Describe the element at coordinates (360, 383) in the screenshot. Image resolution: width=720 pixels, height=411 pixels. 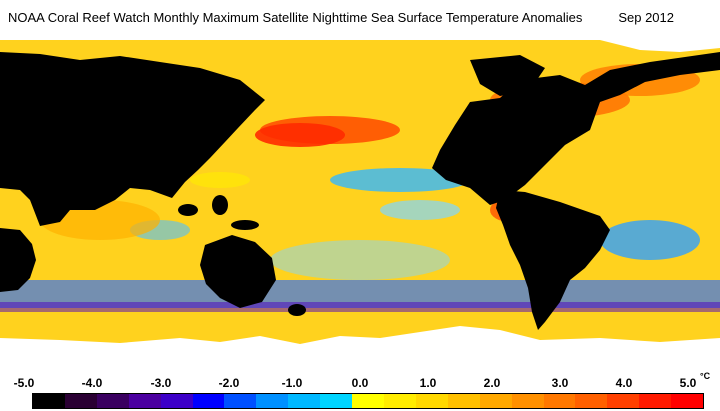
I see `tick-label: 0.0` at that location.